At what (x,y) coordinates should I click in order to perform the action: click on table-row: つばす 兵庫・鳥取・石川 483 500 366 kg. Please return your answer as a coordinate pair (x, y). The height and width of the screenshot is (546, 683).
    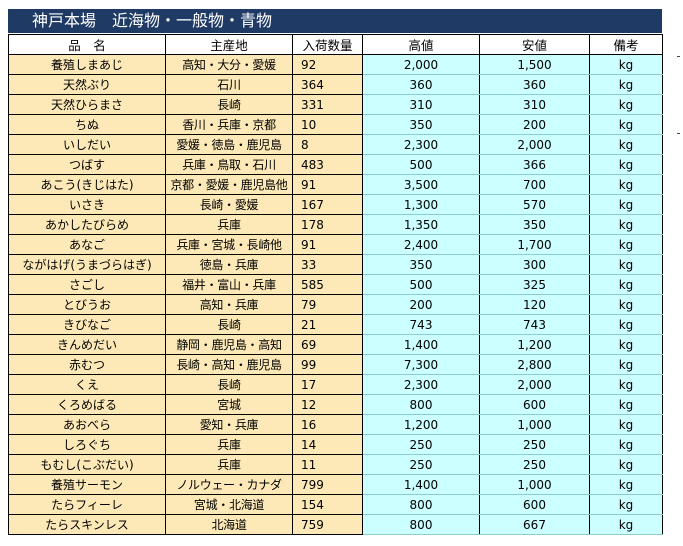
    Looking at the image, I should click on (335, 164).